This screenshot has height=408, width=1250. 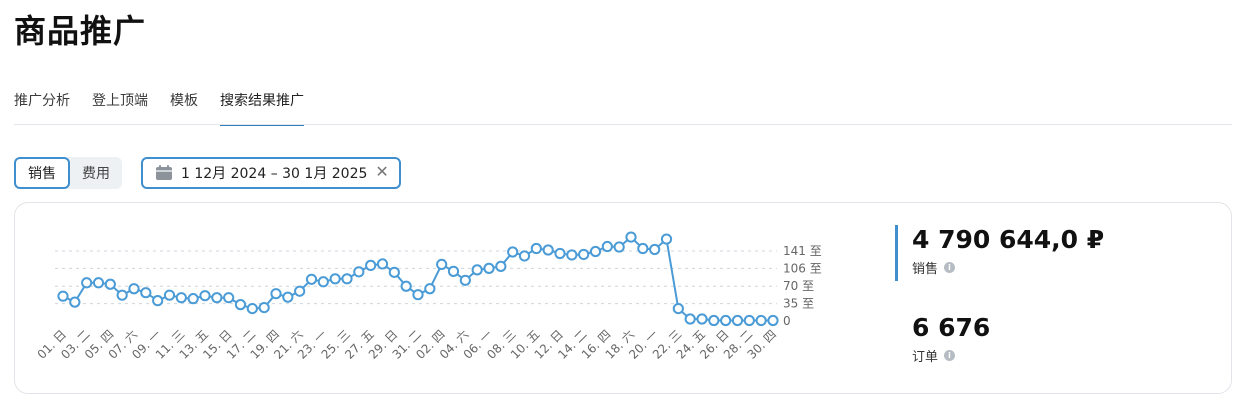 I want to click on series-line, so click(x=417, y=279).